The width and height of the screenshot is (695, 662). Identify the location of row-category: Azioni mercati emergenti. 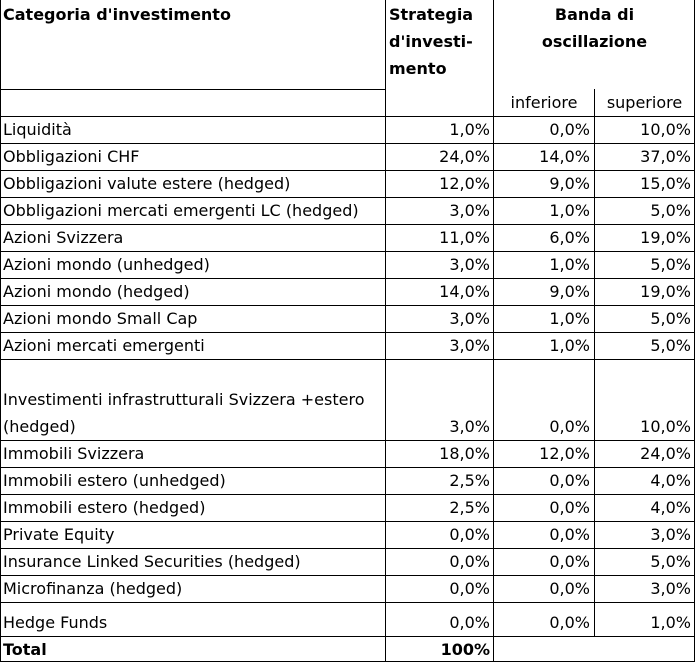
(104, 345).